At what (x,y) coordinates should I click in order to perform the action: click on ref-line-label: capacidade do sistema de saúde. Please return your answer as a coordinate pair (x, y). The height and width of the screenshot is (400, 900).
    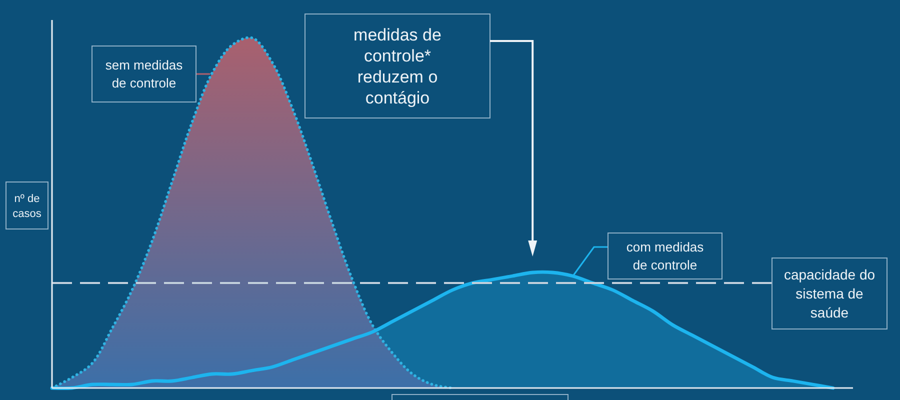
    Looking at the image, I should click on (830, 293).